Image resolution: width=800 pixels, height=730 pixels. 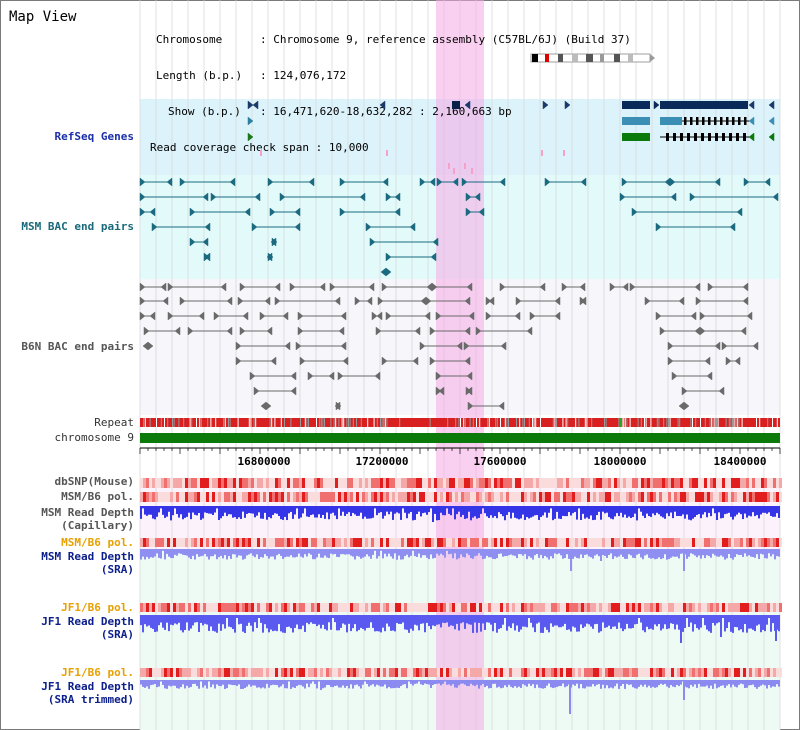 What do you see at coordinates (593, 58) in the screenshot?
I see `chromosome-ideogram` at bounding box center [593, 58].